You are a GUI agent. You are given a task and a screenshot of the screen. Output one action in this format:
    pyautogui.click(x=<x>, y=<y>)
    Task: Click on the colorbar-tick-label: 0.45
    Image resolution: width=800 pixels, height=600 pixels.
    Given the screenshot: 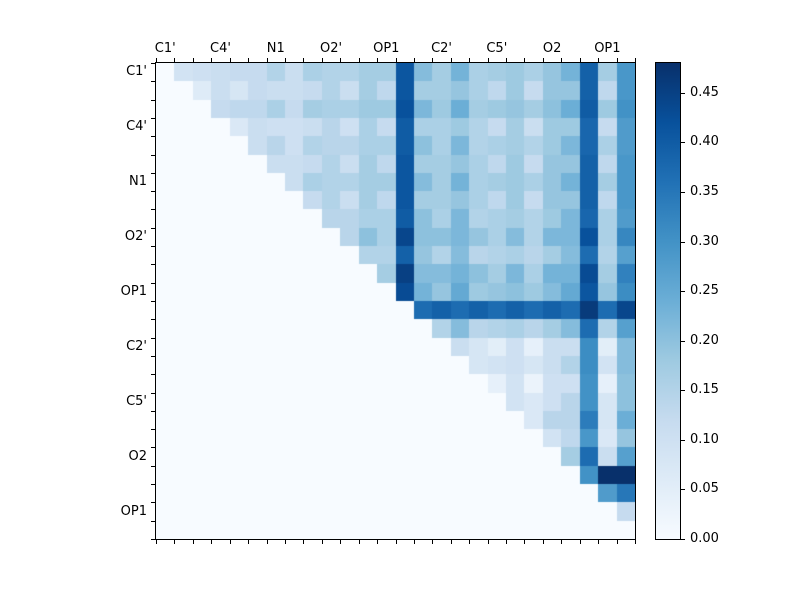 What is the action you would take?
    pyautogui.click(x=704, y=92)
    